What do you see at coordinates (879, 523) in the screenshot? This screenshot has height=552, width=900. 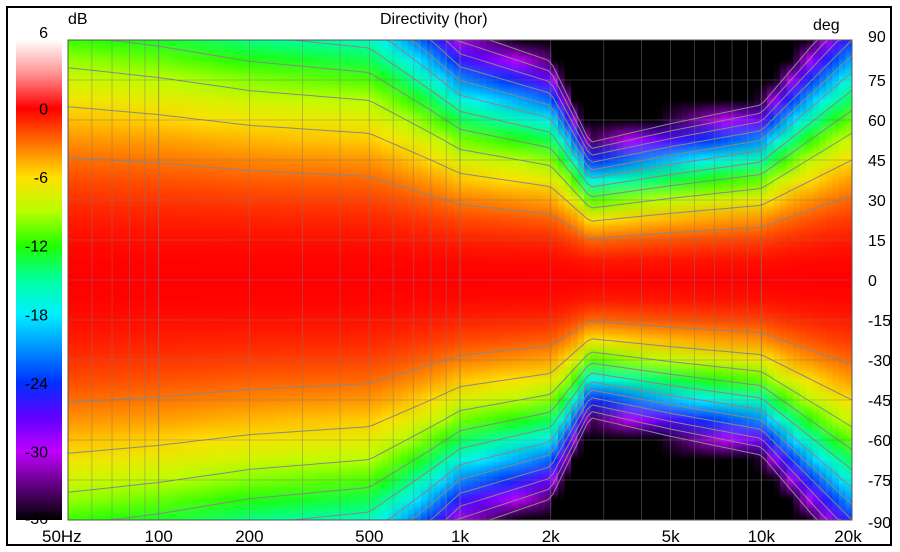 I see `y-tick-label: -90` at bounding box center [879, 523].